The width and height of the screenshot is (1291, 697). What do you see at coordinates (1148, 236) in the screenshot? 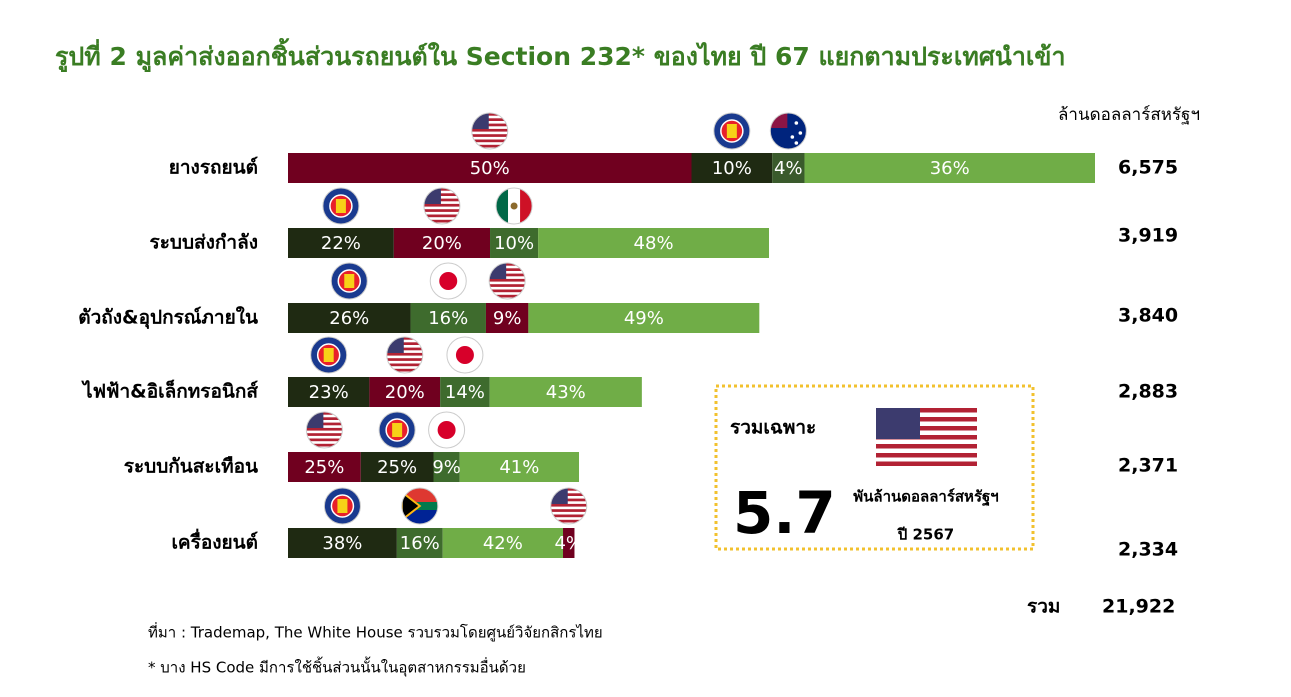
I see `total-label: 3,919` at bounding box center [1148, 236].